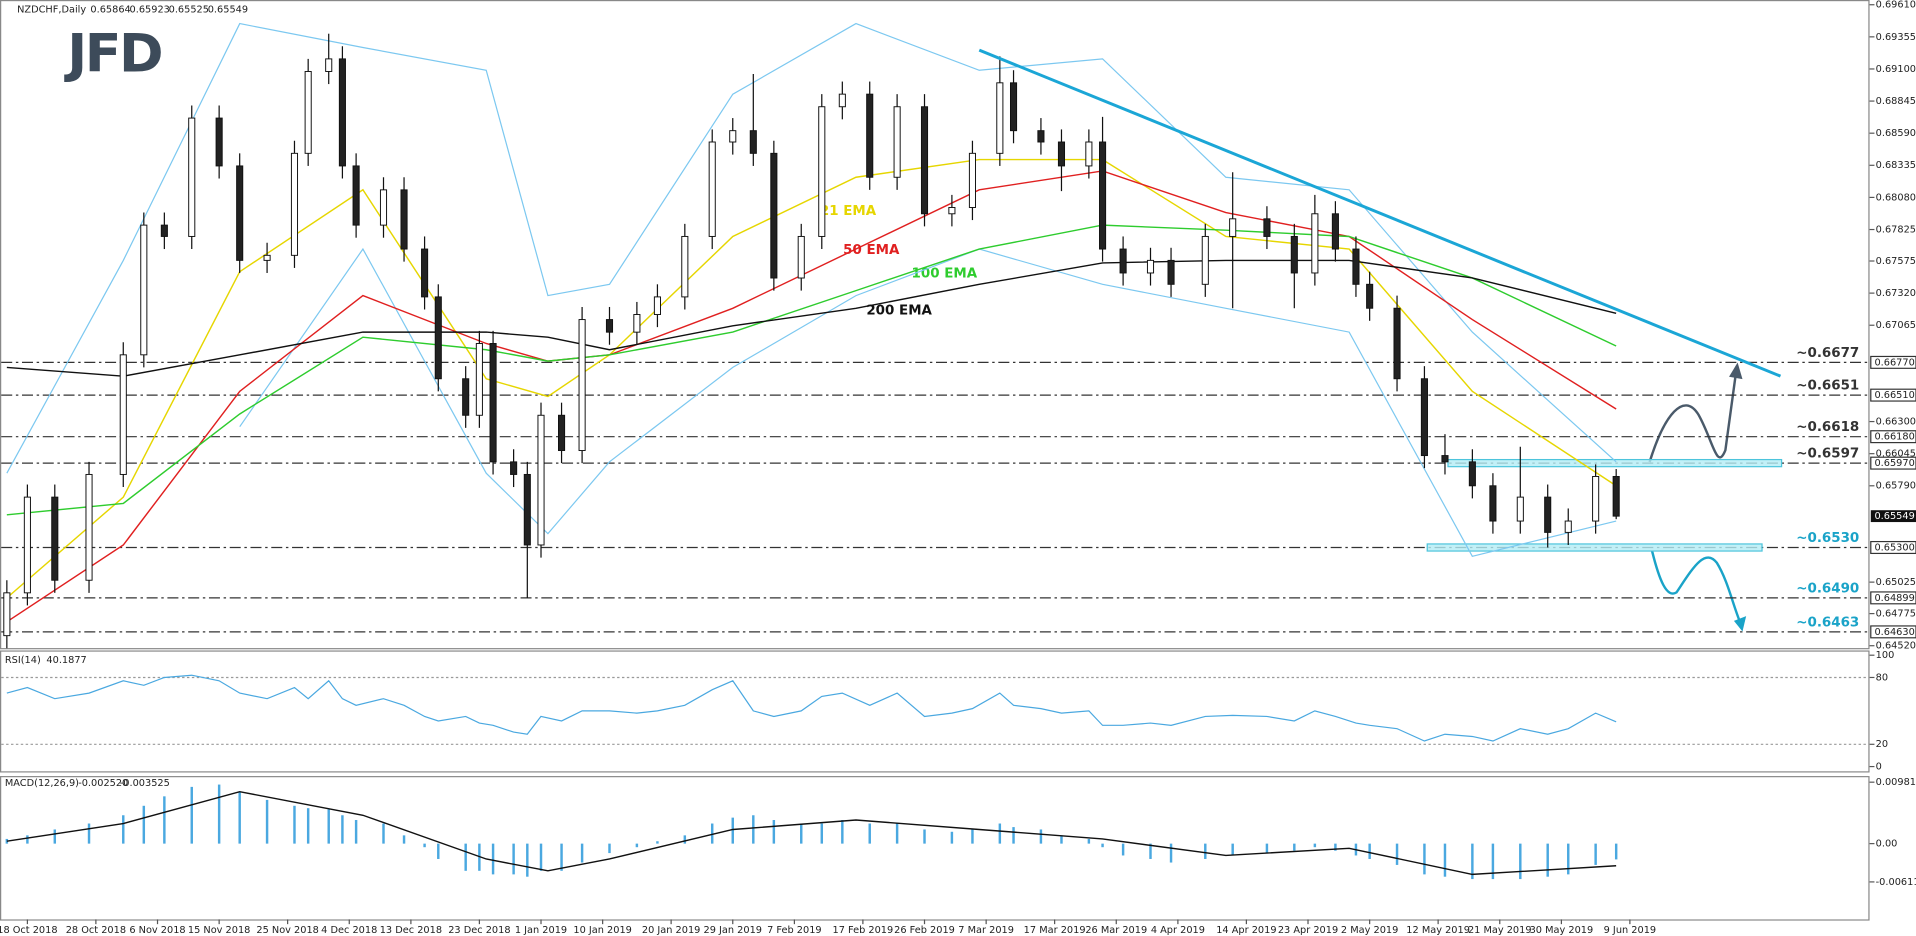 This screenshot has height=936, width=1916. I want to click on ema-label: 21 EMA, so click(848, 211).